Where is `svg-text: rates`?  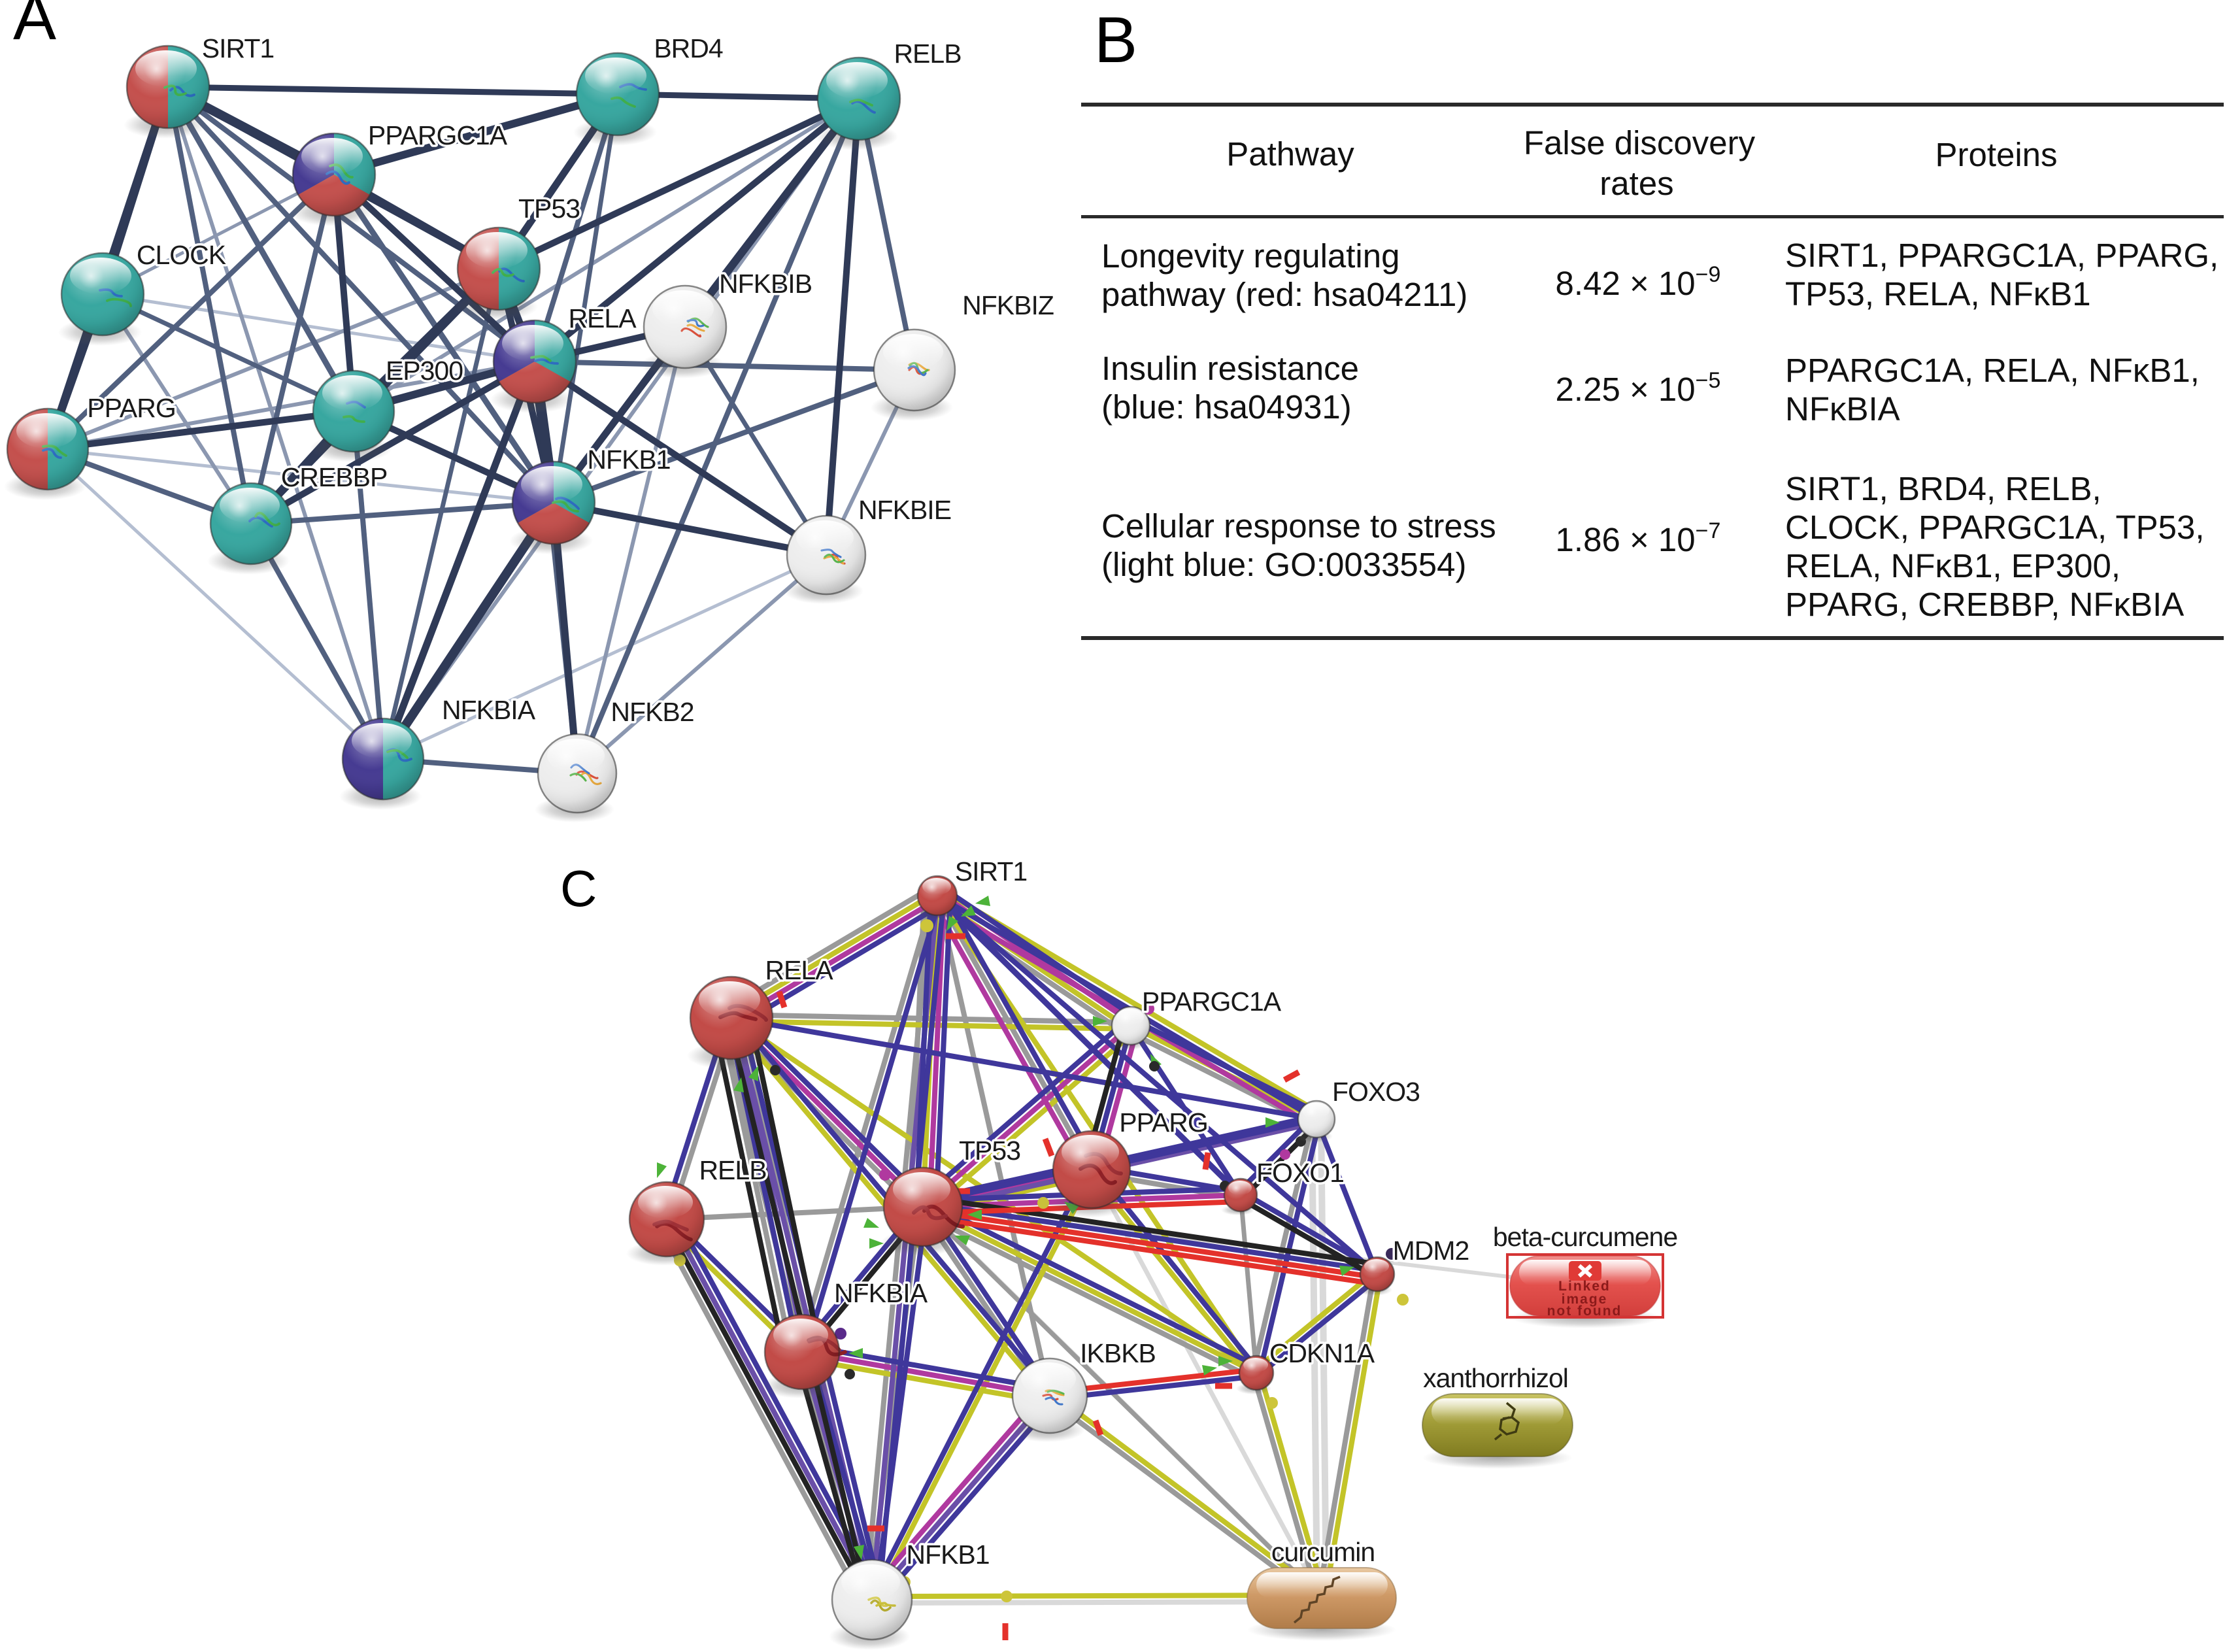 svg-text: rates is located at coordinates (1636, 183).